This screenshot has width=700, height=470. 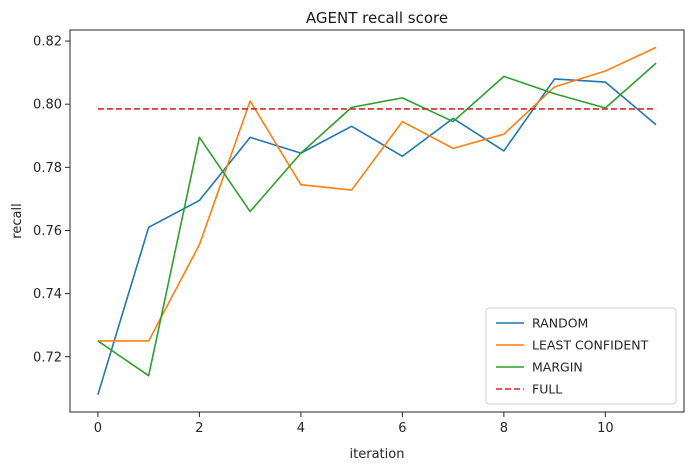 What do you see at coordinates (354, 424) in the screenshot?
I see `x-axis: 0 2 4 6 8 10` at bounding box center [354, 424].